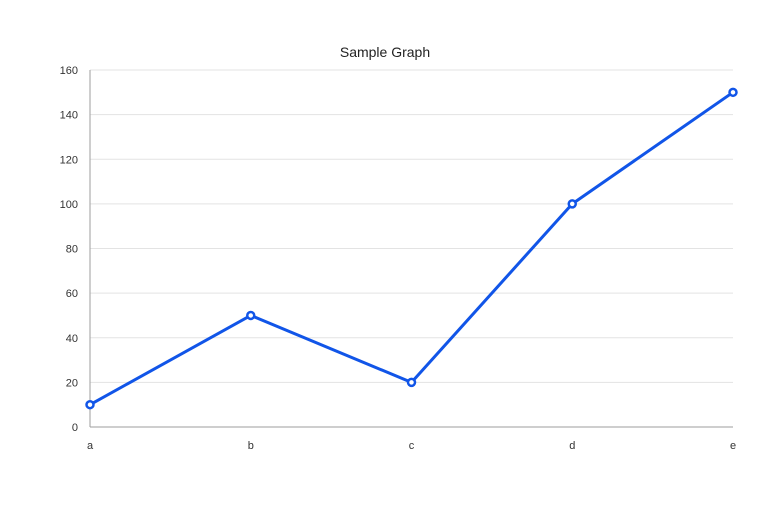 The width and height of the screenshot is (768, 512). What do you see at coordinates (72, 250) in the screenshot?
I see `y-tick-label: 80` at bounding box center [72, 250].